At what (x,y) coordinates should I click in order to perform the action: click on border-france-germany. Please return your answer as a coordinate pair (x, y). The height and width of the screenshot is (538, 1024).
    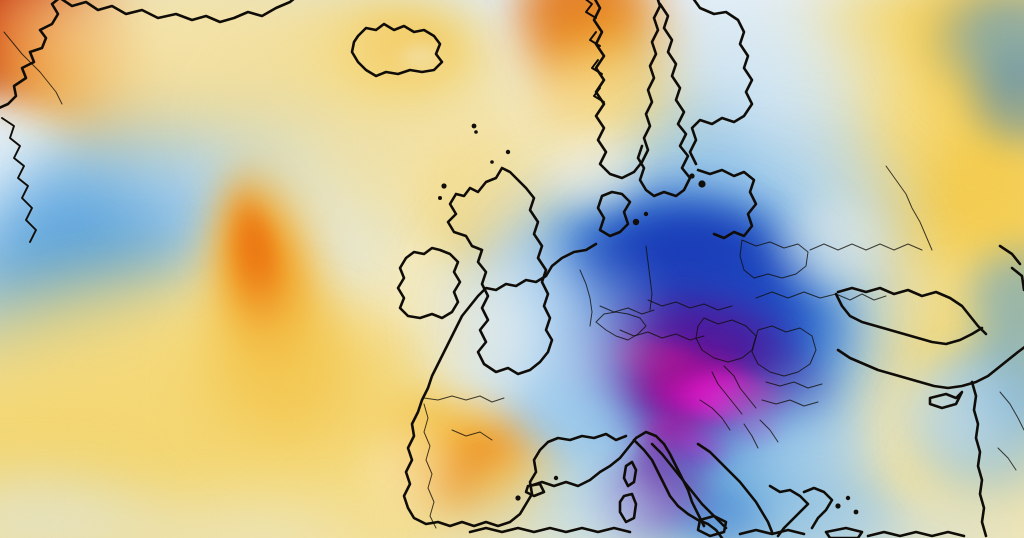
    Looking at the image, I should click on (586, 298).